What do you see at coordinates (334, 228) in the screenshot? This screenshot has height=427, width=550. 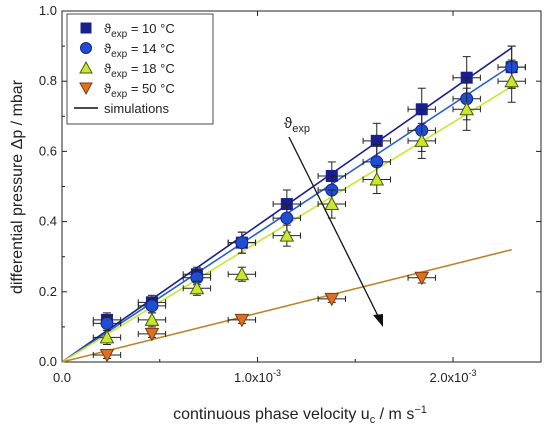 I see `annotation-arrow-line` at bounding box center [334, 228].